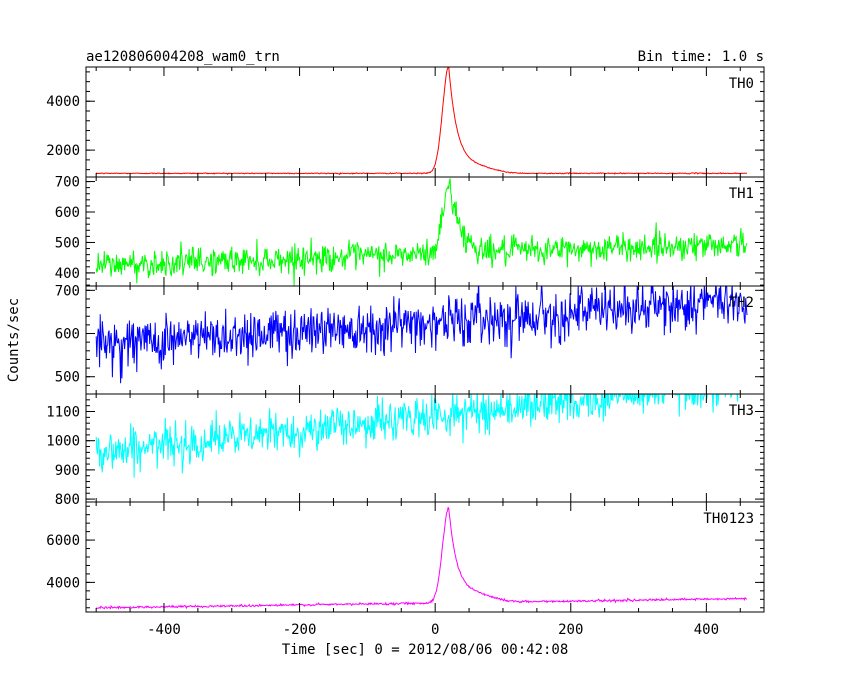 The width and height of the screenshot is (850, 680). Describe the element at coordinates (425, 650) in the screenshot. I see `x-axis-label: Time [sec] 0 = 2012/08/06 00:42:08` at that location.